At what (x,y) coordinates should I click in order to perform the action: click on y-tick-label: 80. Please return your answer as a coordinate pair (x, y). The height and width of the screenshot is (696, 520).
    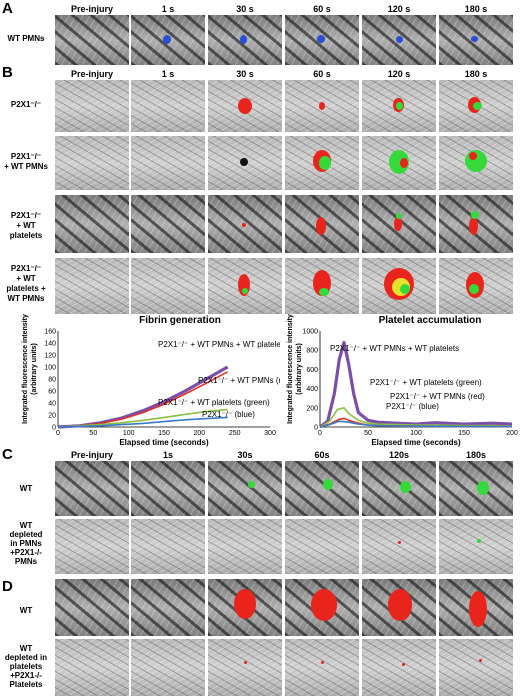
    Looking at the image, I should click on (52, 380).